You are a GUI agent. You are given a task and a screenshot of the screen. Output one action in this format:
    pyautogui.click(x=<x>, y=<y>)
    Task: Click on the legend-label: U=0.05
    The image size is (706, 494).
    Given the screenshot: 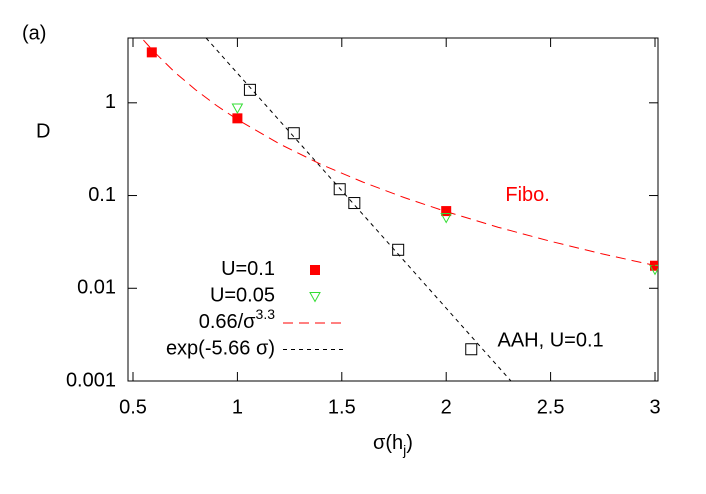 What is the action you would take?
    pyautogui.click(x=242, y=296)
    